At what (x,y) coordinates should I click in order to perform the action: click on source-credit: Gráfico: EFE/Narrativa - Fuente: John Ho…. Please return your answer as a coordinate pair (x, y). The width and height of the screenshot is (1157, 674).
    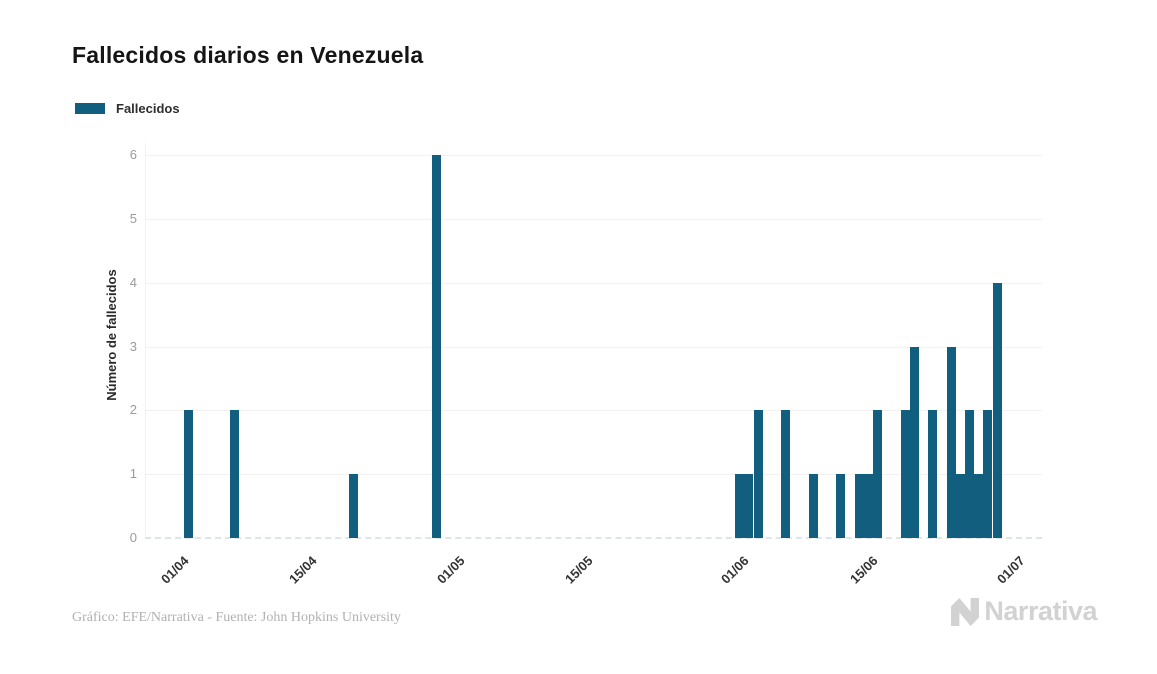
    Looking at the image, I should click on (236, 617).